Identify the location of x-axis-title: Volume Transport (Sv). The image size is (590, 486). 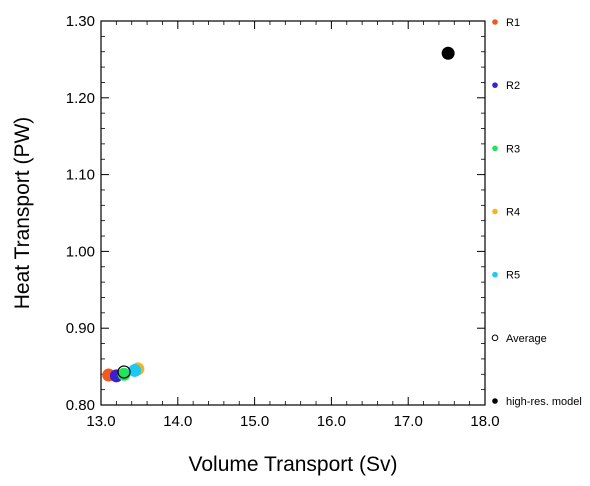
(293, 464).